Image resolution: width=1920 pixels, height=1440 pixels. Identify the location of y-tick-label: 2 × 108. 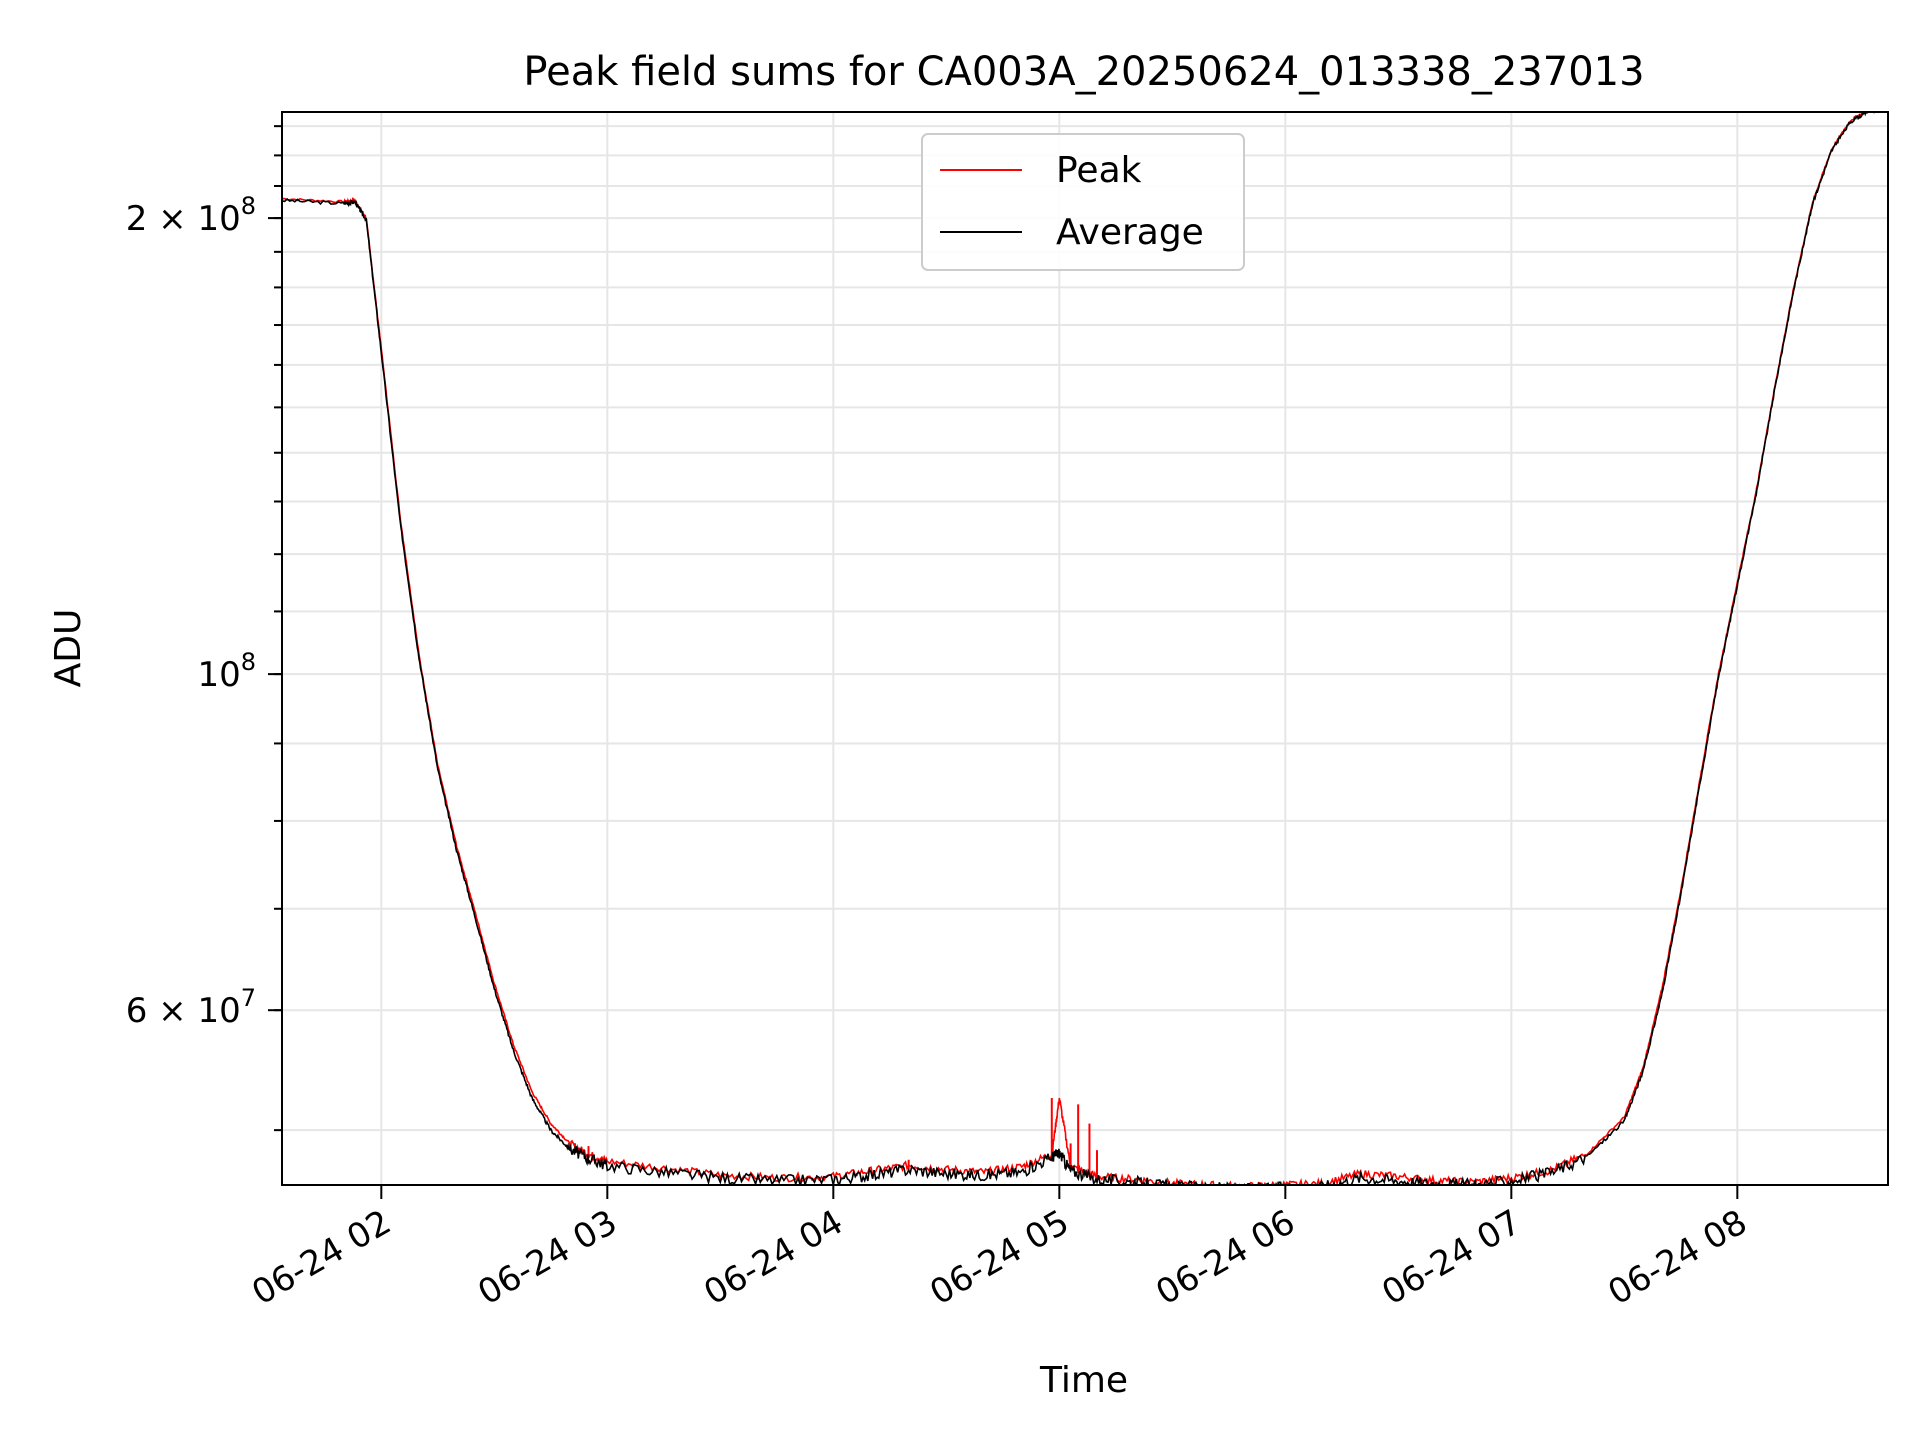
(191, 215).